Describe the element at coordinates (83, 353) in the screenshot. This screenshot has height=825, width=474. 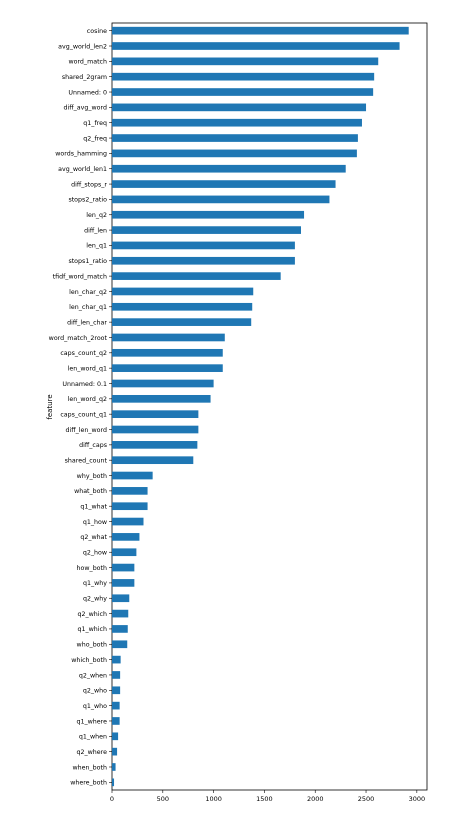
I see `y-tick-label: caps_count_q2` at that location.